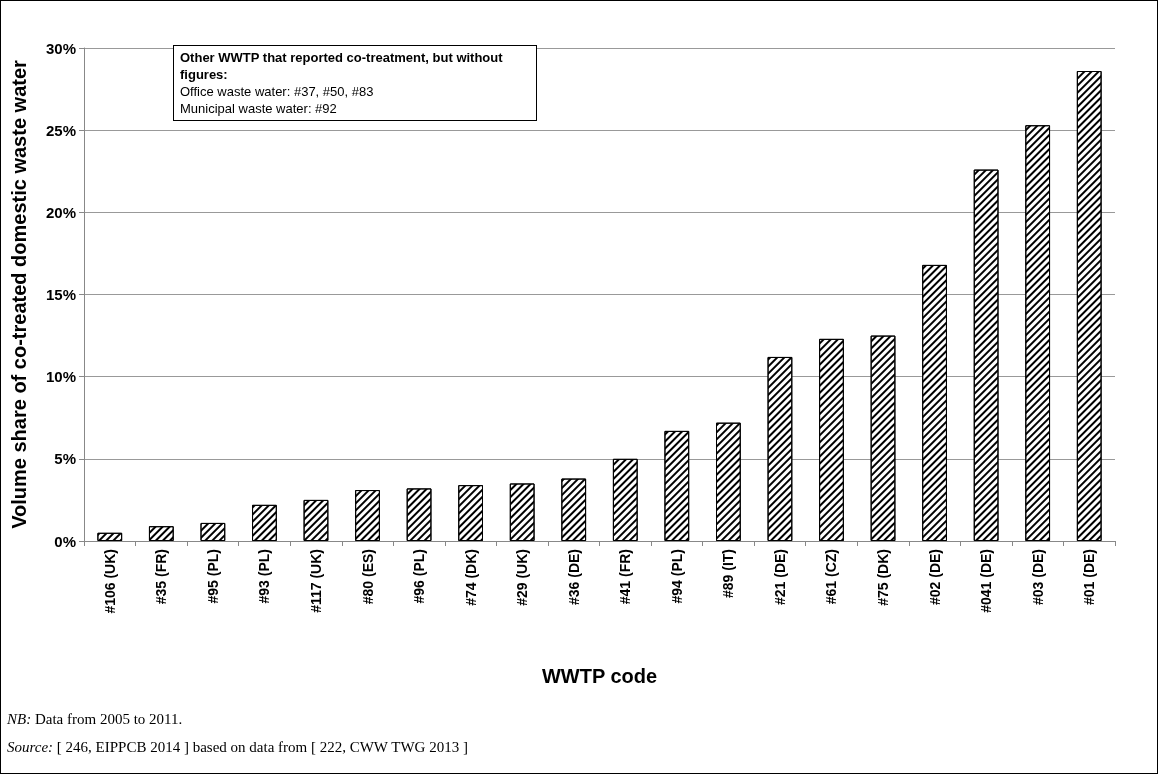 This screenshot has width=1158, height=774. Describe the element at coordinates (419, 576) in the screenshot. I see `x-tick-label: #96 (PL)` at that location.